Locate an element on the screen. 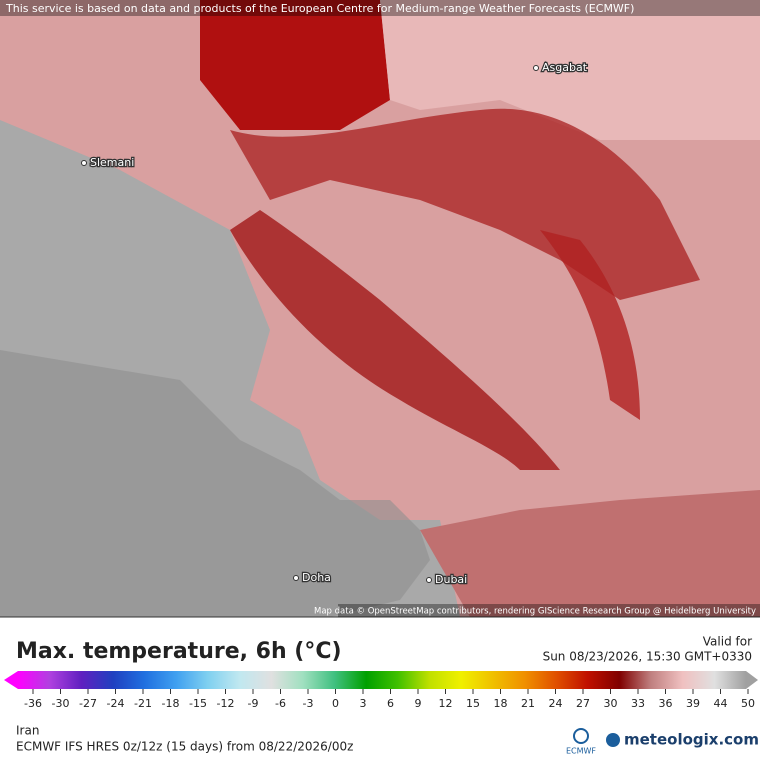  colorbar-high-arrow is located at coordinates (752, 680).